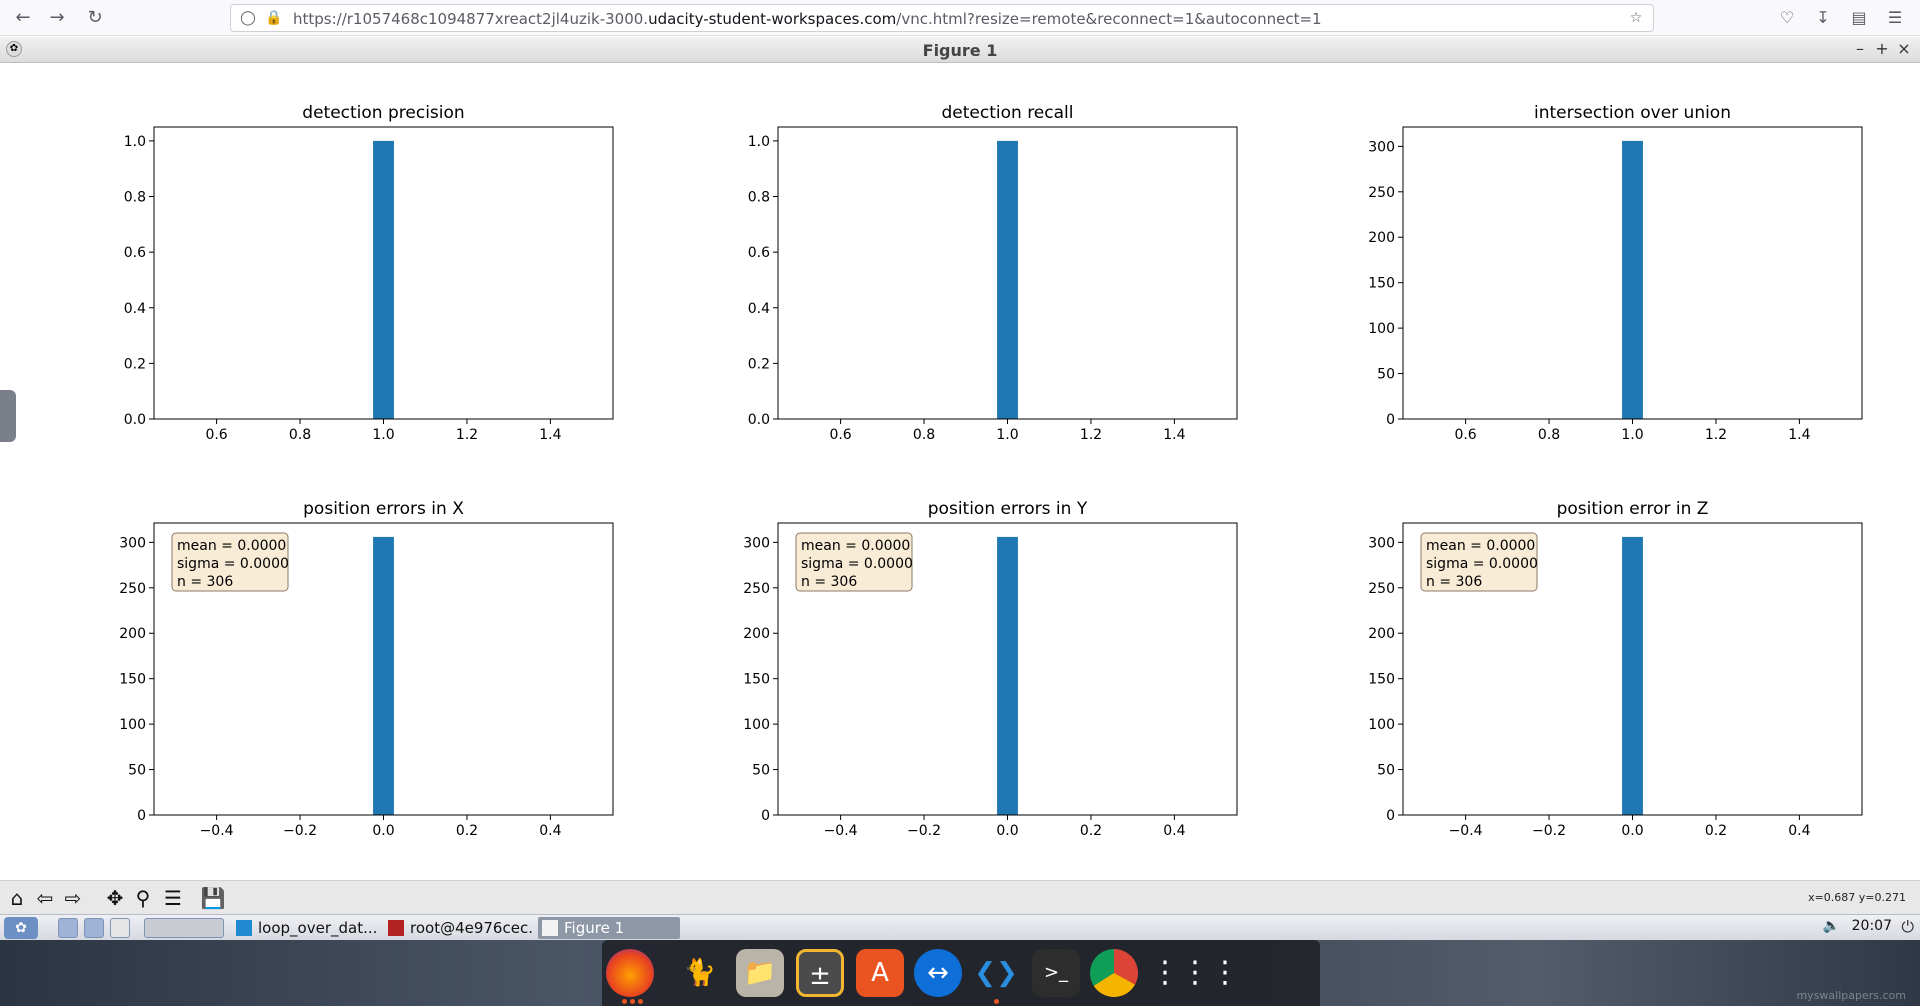 This screenshot has width=1920, height=1006. What do you see at coordinates (759, 253) in the screenshot?
I see `y-tick-label: 0.6` at bounding box center [759, 253].